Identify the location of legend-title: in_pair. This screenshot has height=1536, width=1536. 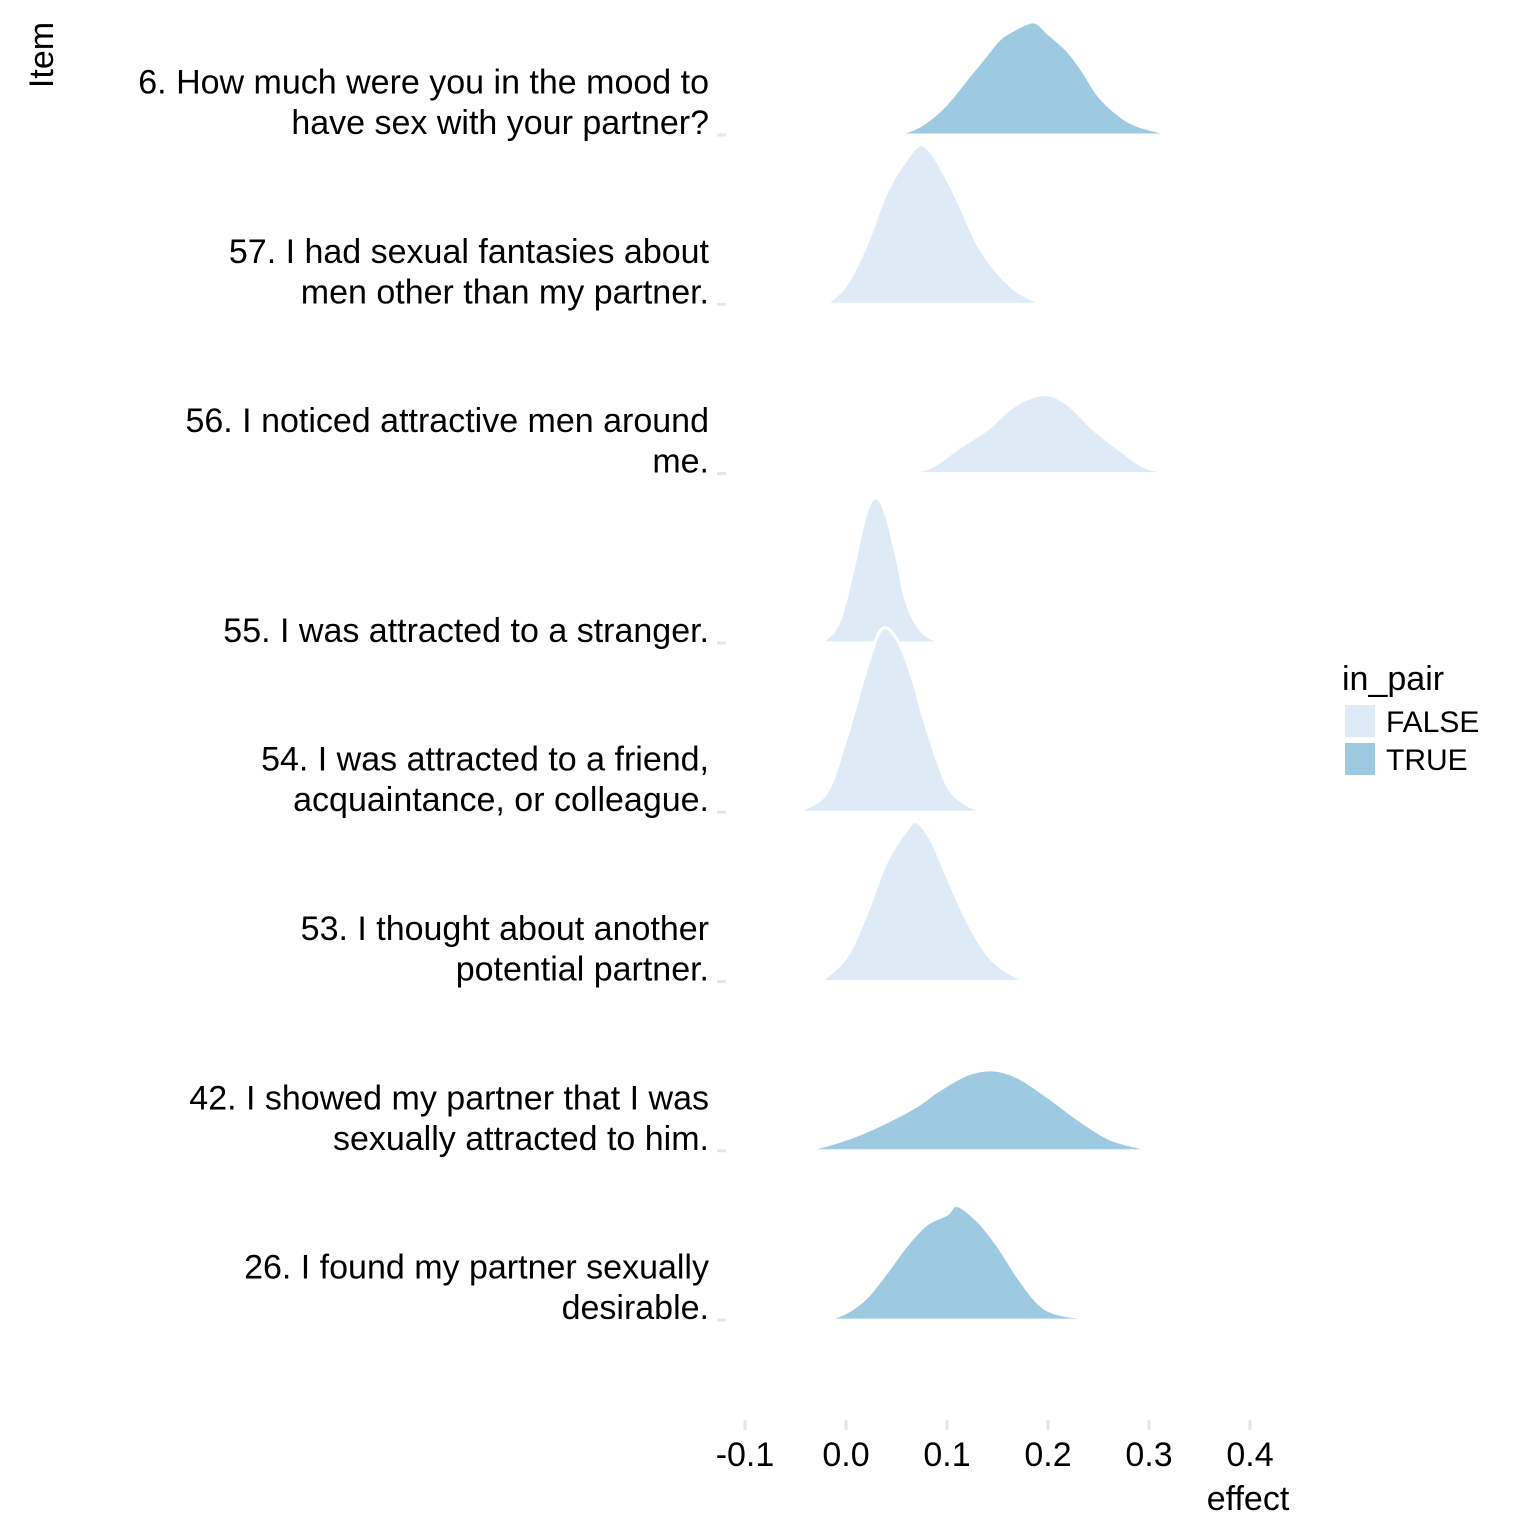
(1393, 679).